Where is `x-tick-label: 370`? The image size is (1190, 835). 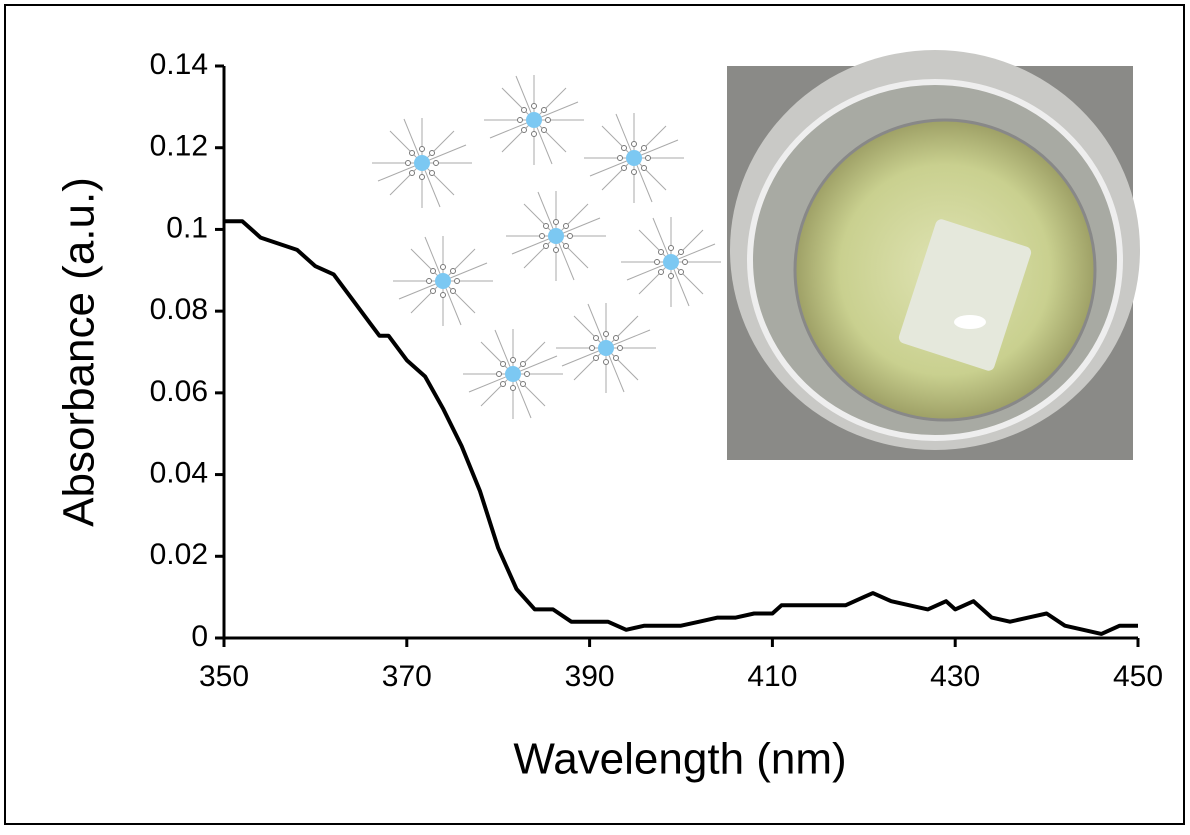 x-tick-label: 370 is located at coordinates (407, 676).